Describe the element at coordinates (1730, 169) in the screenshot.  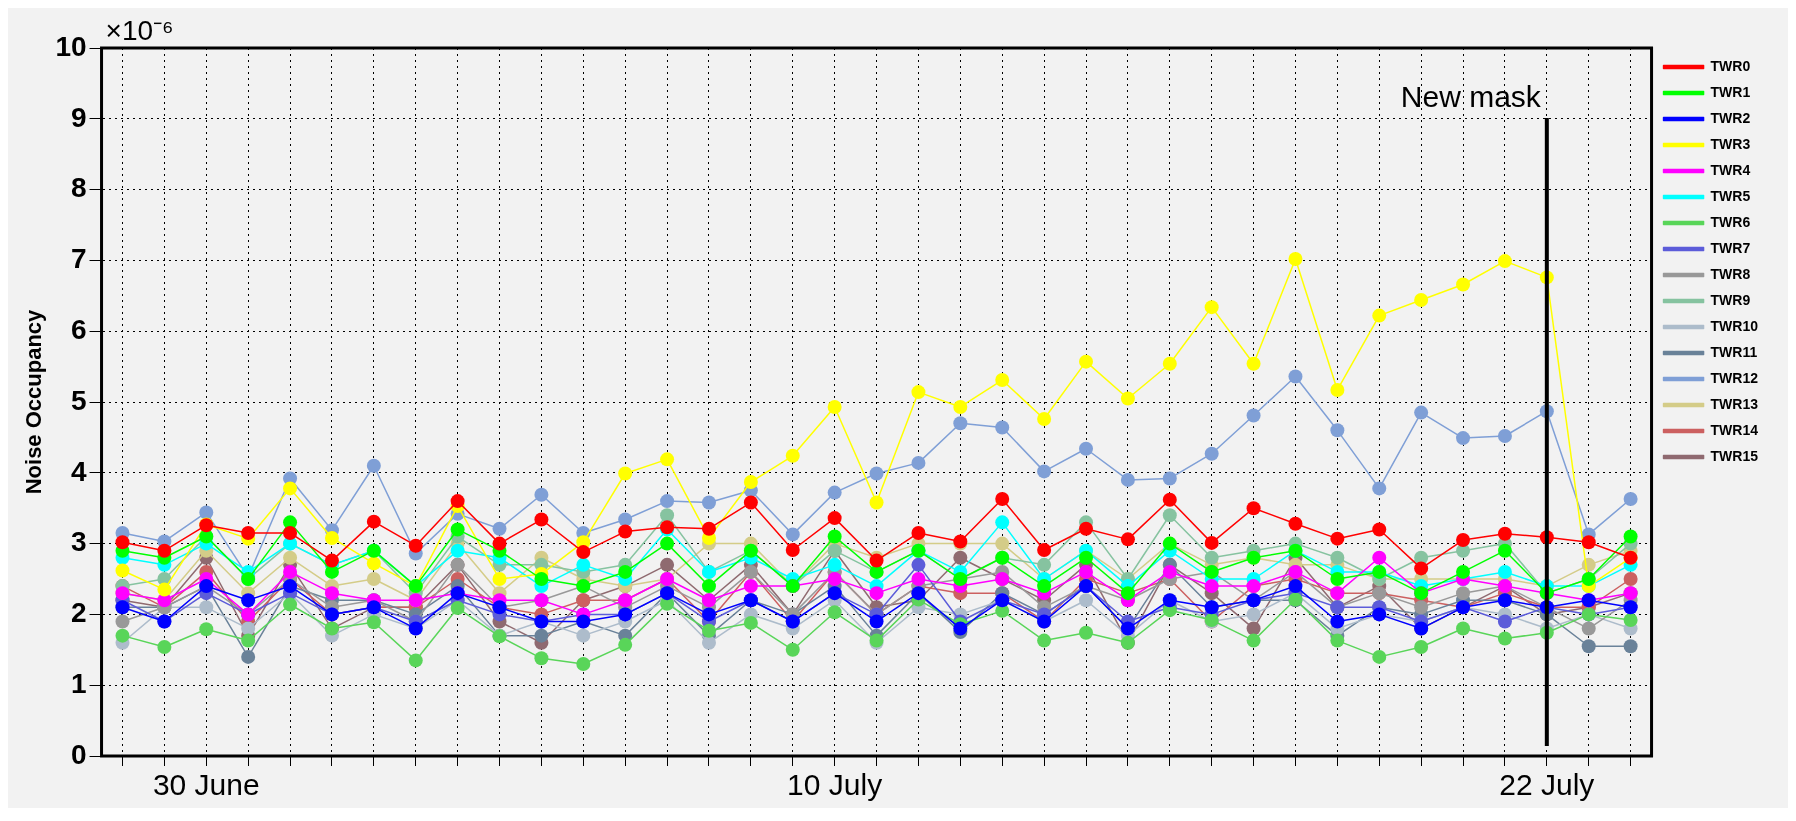
I see `legend-label: TWR4` at that location.